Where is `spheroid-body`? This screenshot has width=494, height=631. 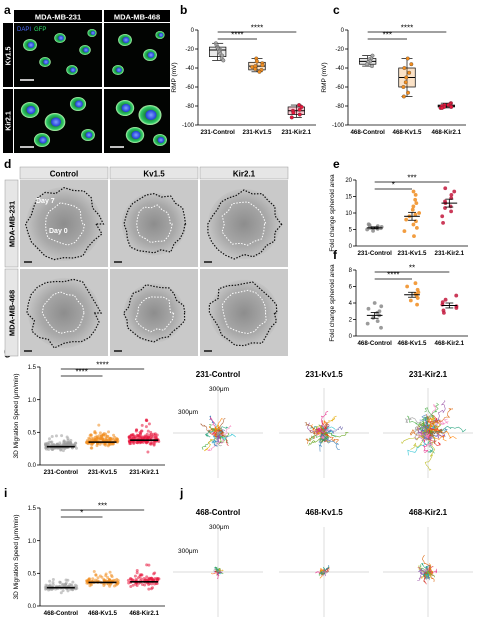 spheroid-body is located at coordinates (154, 313).